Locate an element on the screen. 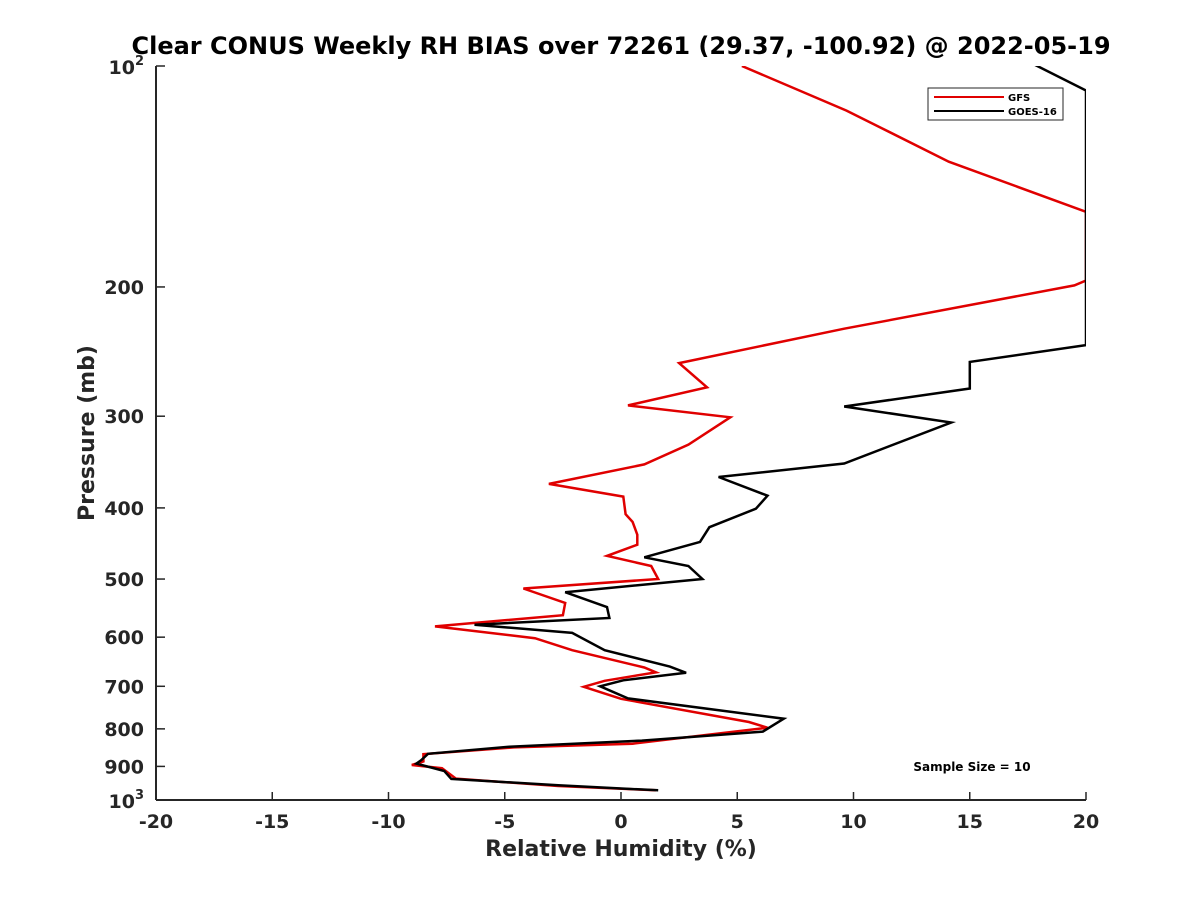  y-tick-label: 500 is located at coordinates (124, 580).